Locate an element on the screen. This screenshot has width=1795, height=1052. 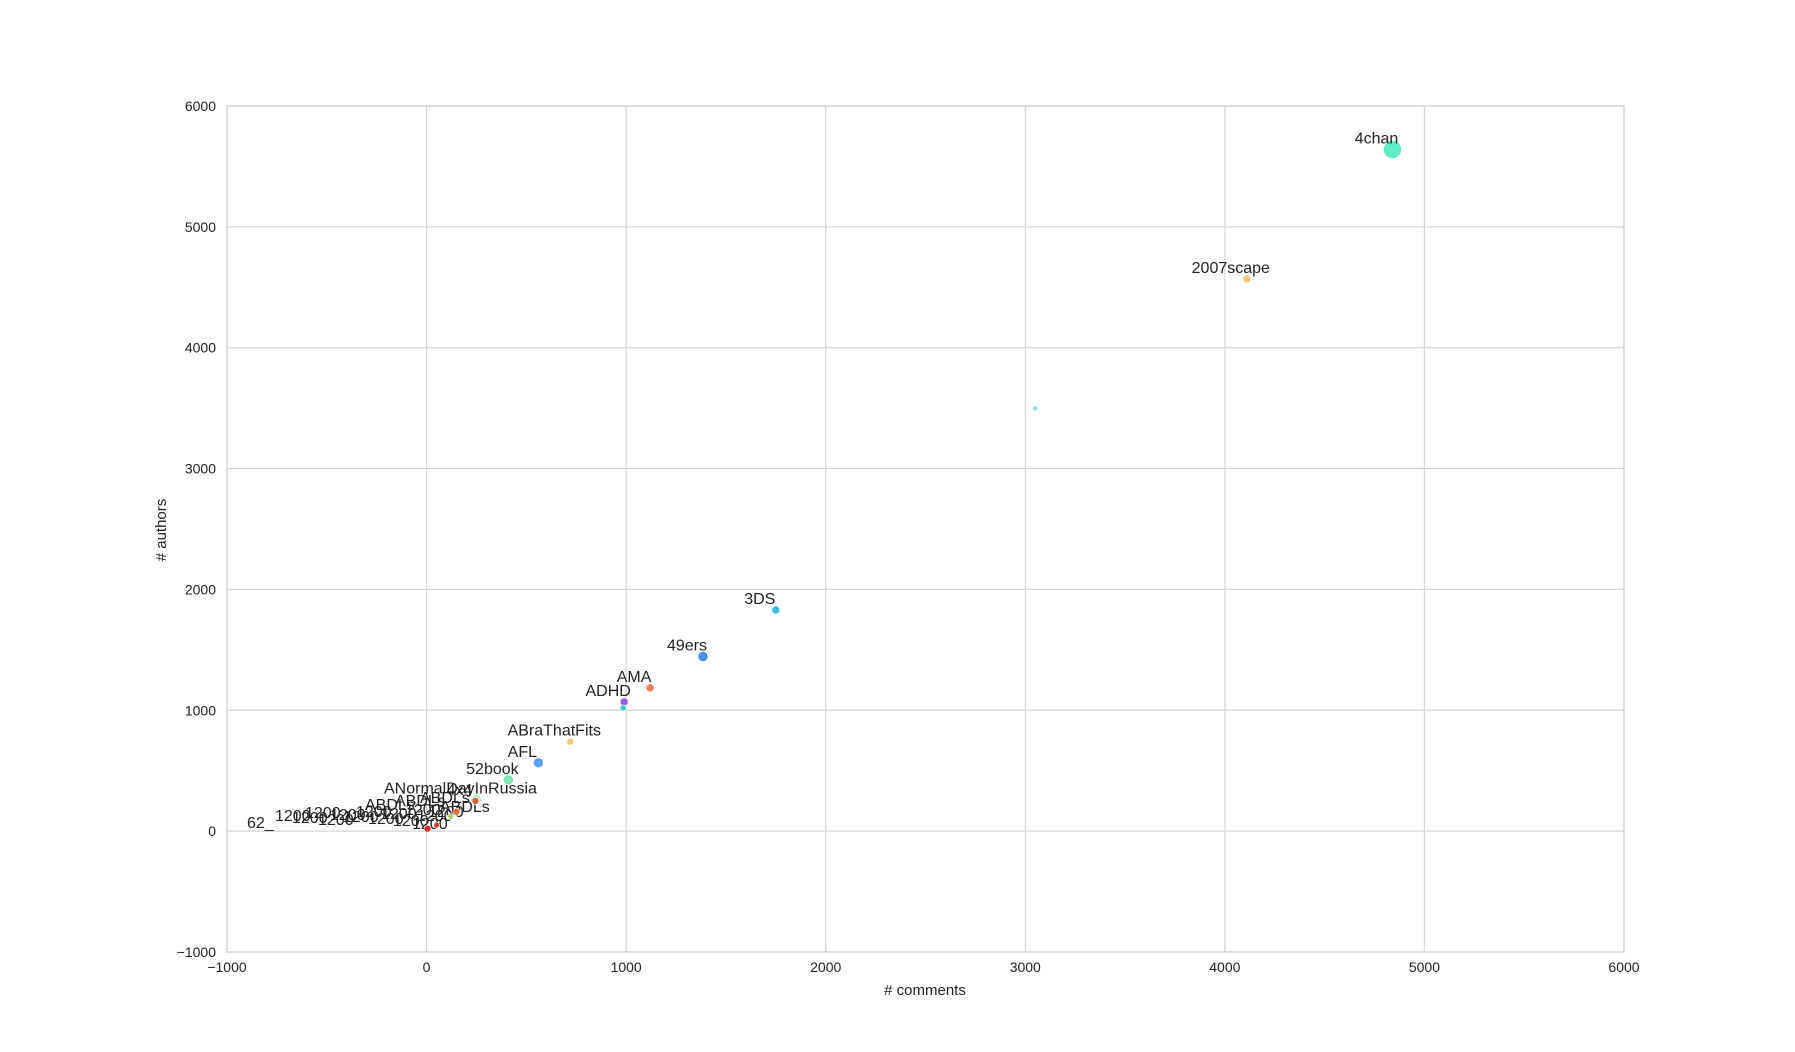
point-label: ABraThatFits is located at coordinates (554, 731).